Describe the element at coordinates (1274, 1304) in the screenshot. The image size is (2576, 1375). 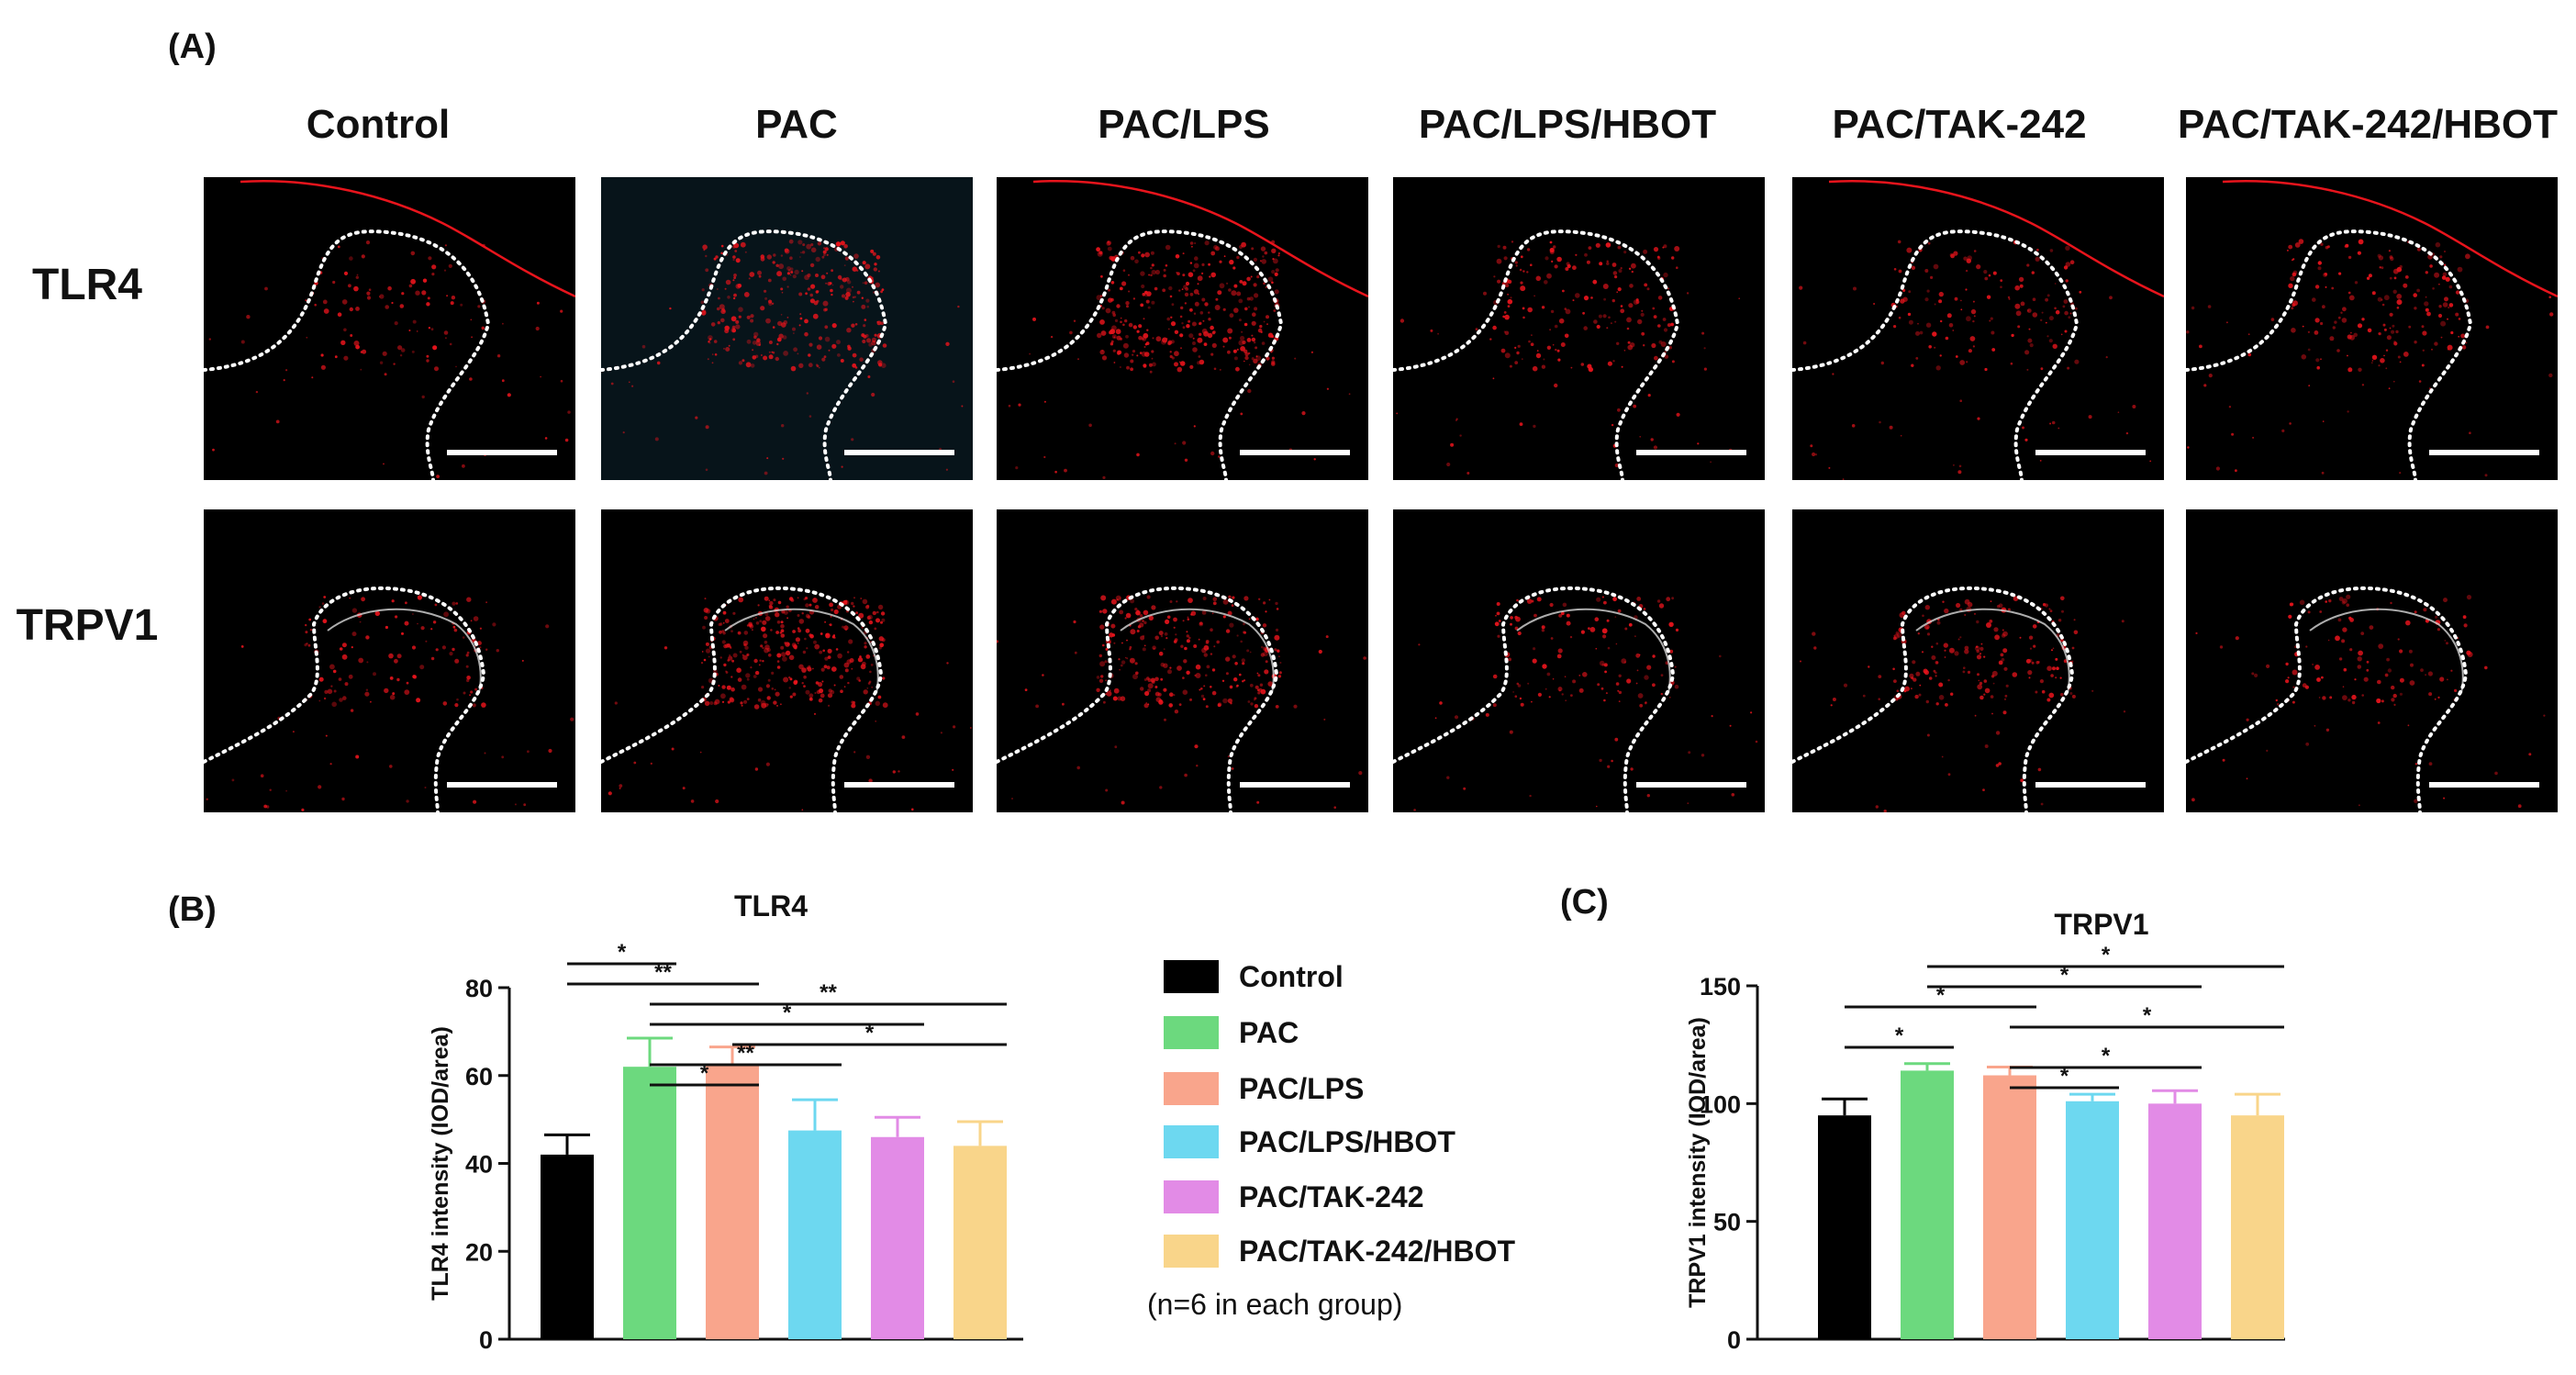
I see `legend-note: (n=6 in each group)` at that location.